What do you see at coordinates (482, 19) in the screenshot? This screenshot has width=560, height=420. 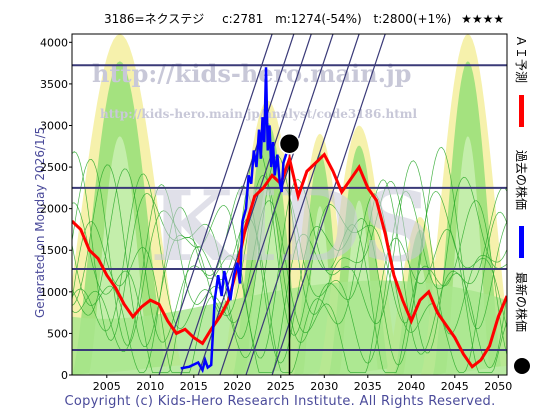 I see `rating-stars: ★★★★` at bounding box center [482, 19].